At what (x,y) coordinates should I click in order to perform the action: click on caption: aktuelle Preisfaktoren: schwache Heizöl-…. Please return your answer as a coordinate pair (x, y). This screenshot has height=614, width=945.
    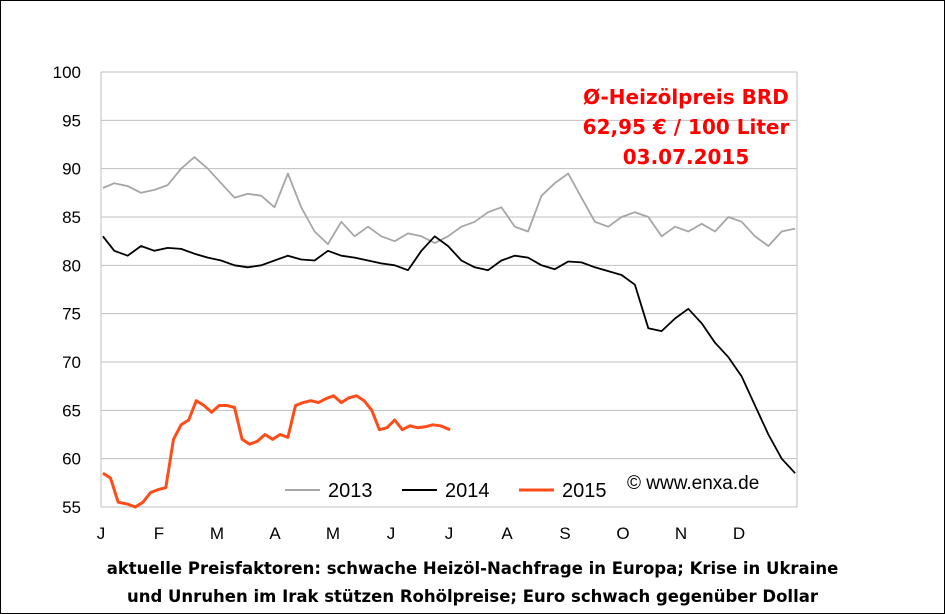
    Looking at the image, I should click on (472, 583).